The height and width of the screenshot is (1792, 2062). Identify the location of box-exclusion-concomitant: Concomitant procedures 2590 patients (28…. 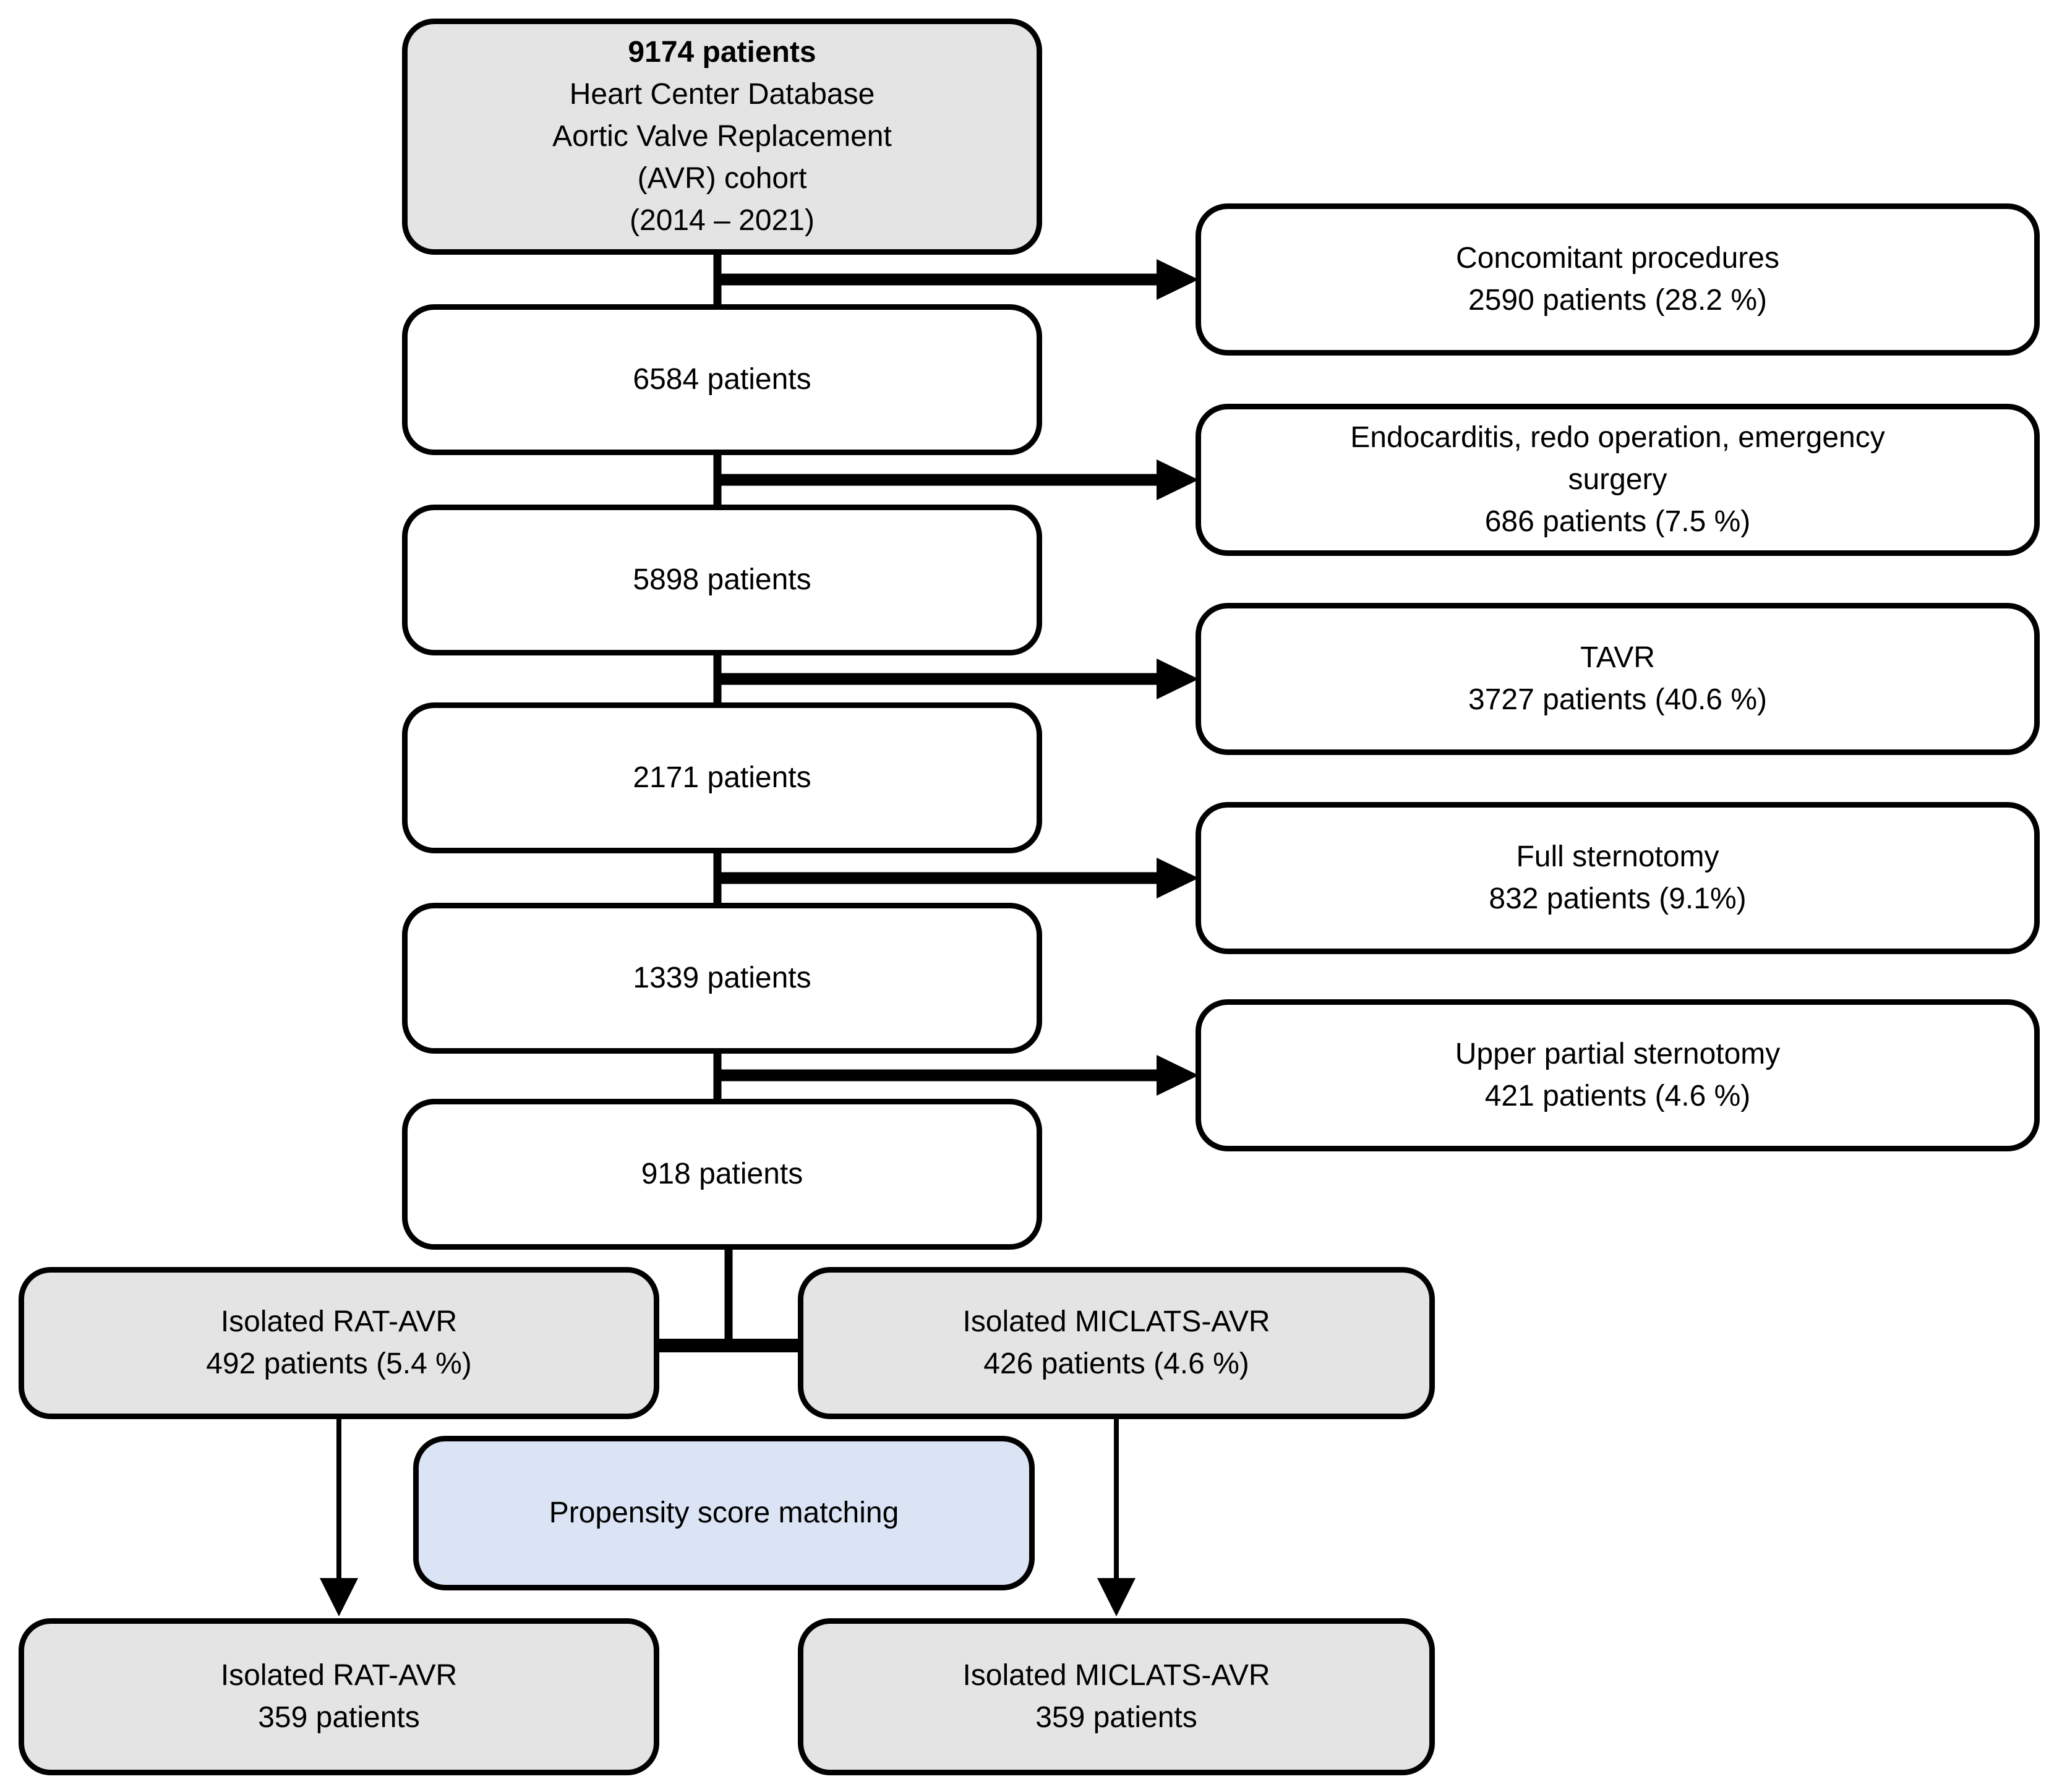
(1618, 279).